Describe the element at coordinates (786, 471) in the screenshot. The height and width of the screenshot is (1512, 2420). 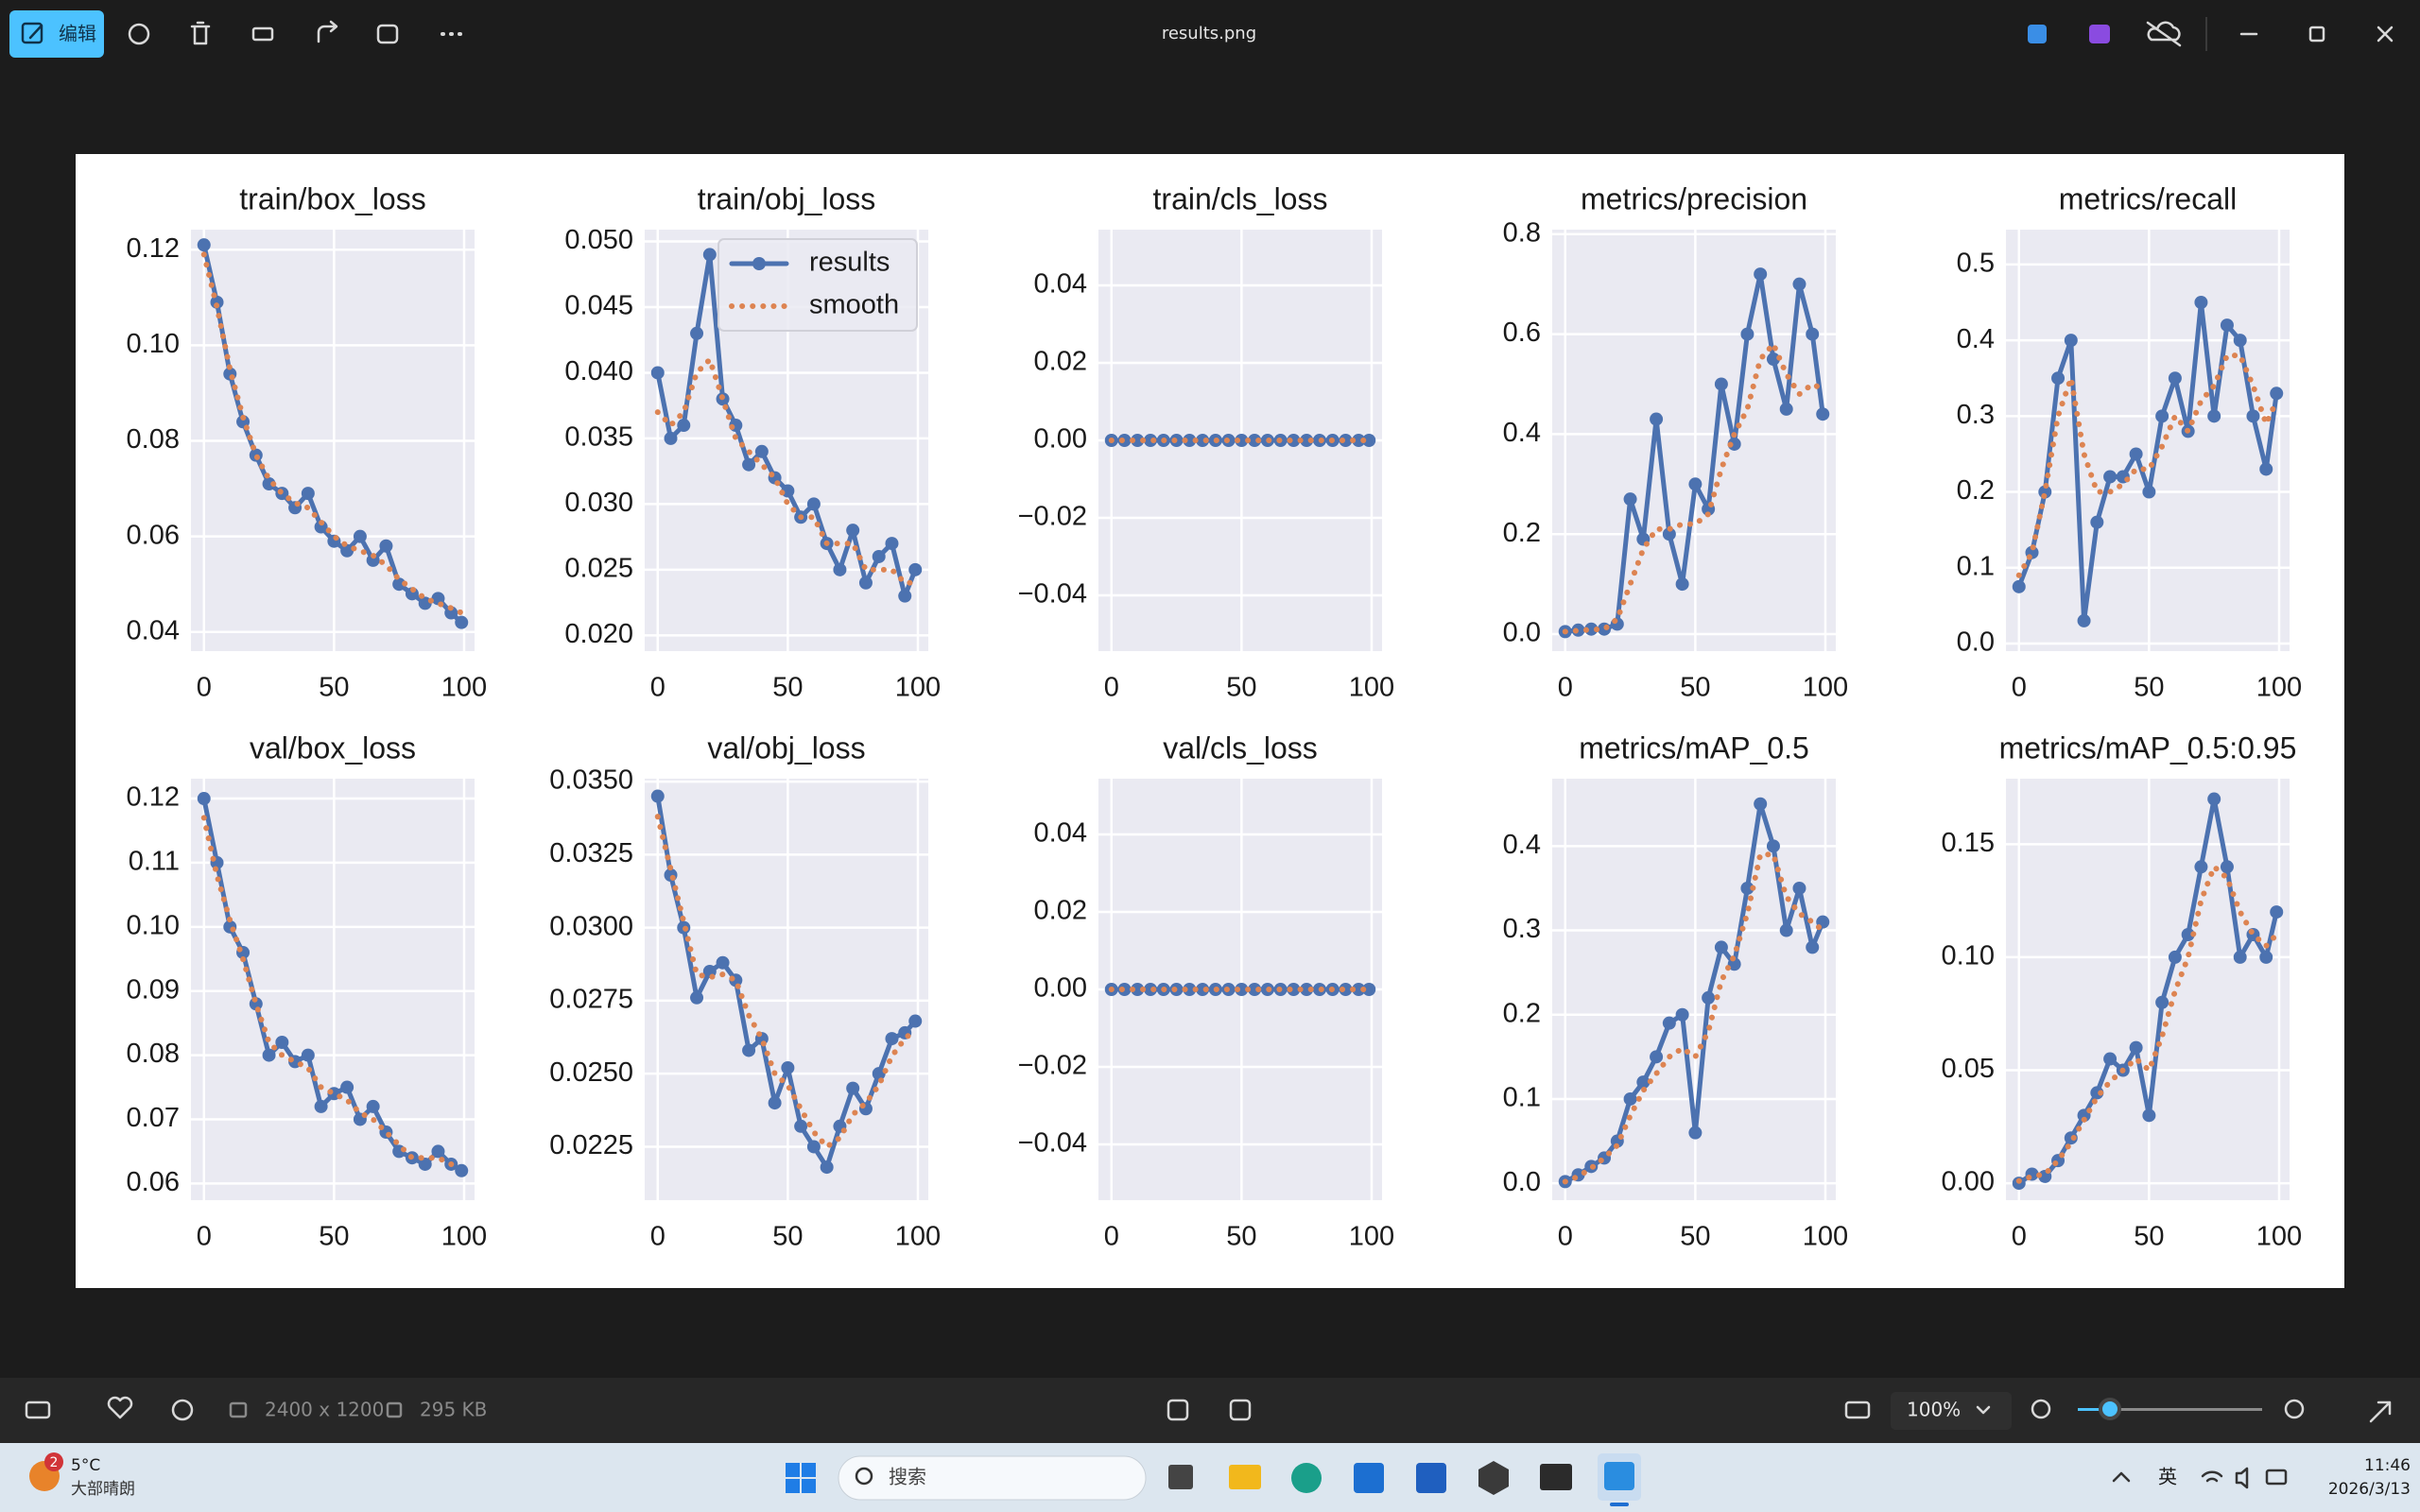
I see `smooth-line` at that location.